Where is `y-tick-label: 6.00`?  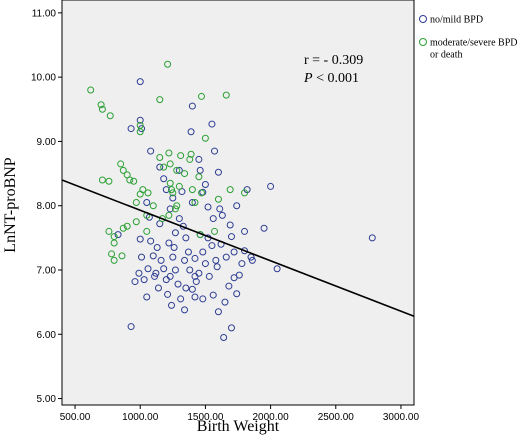
y-tick-label: 6.00 is located at coordinates (47, 335).